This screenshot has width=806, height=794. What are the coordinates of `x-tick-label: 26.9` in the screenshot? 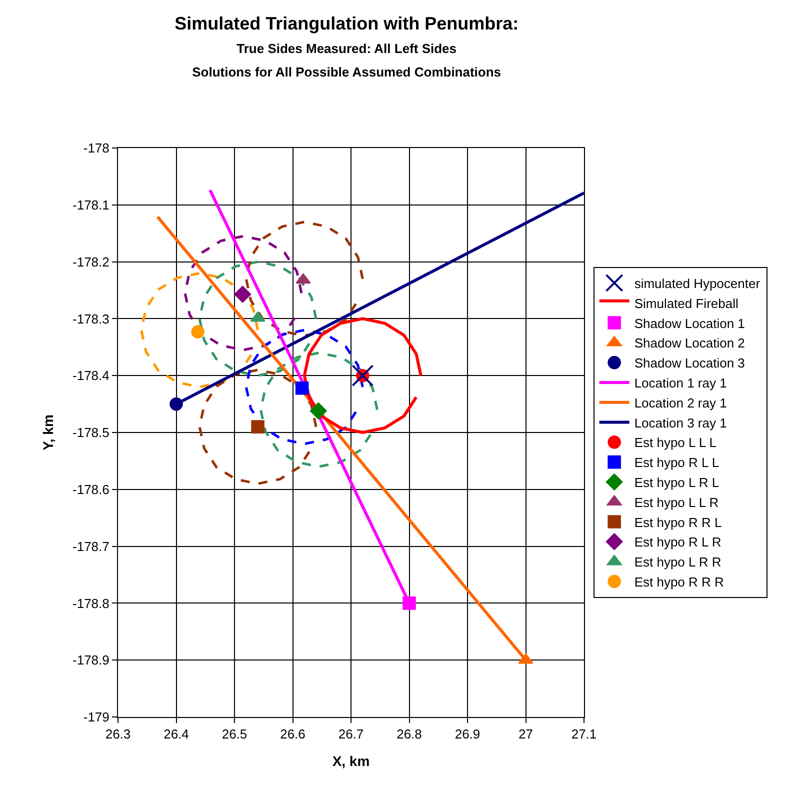 It's located at (467, 734).